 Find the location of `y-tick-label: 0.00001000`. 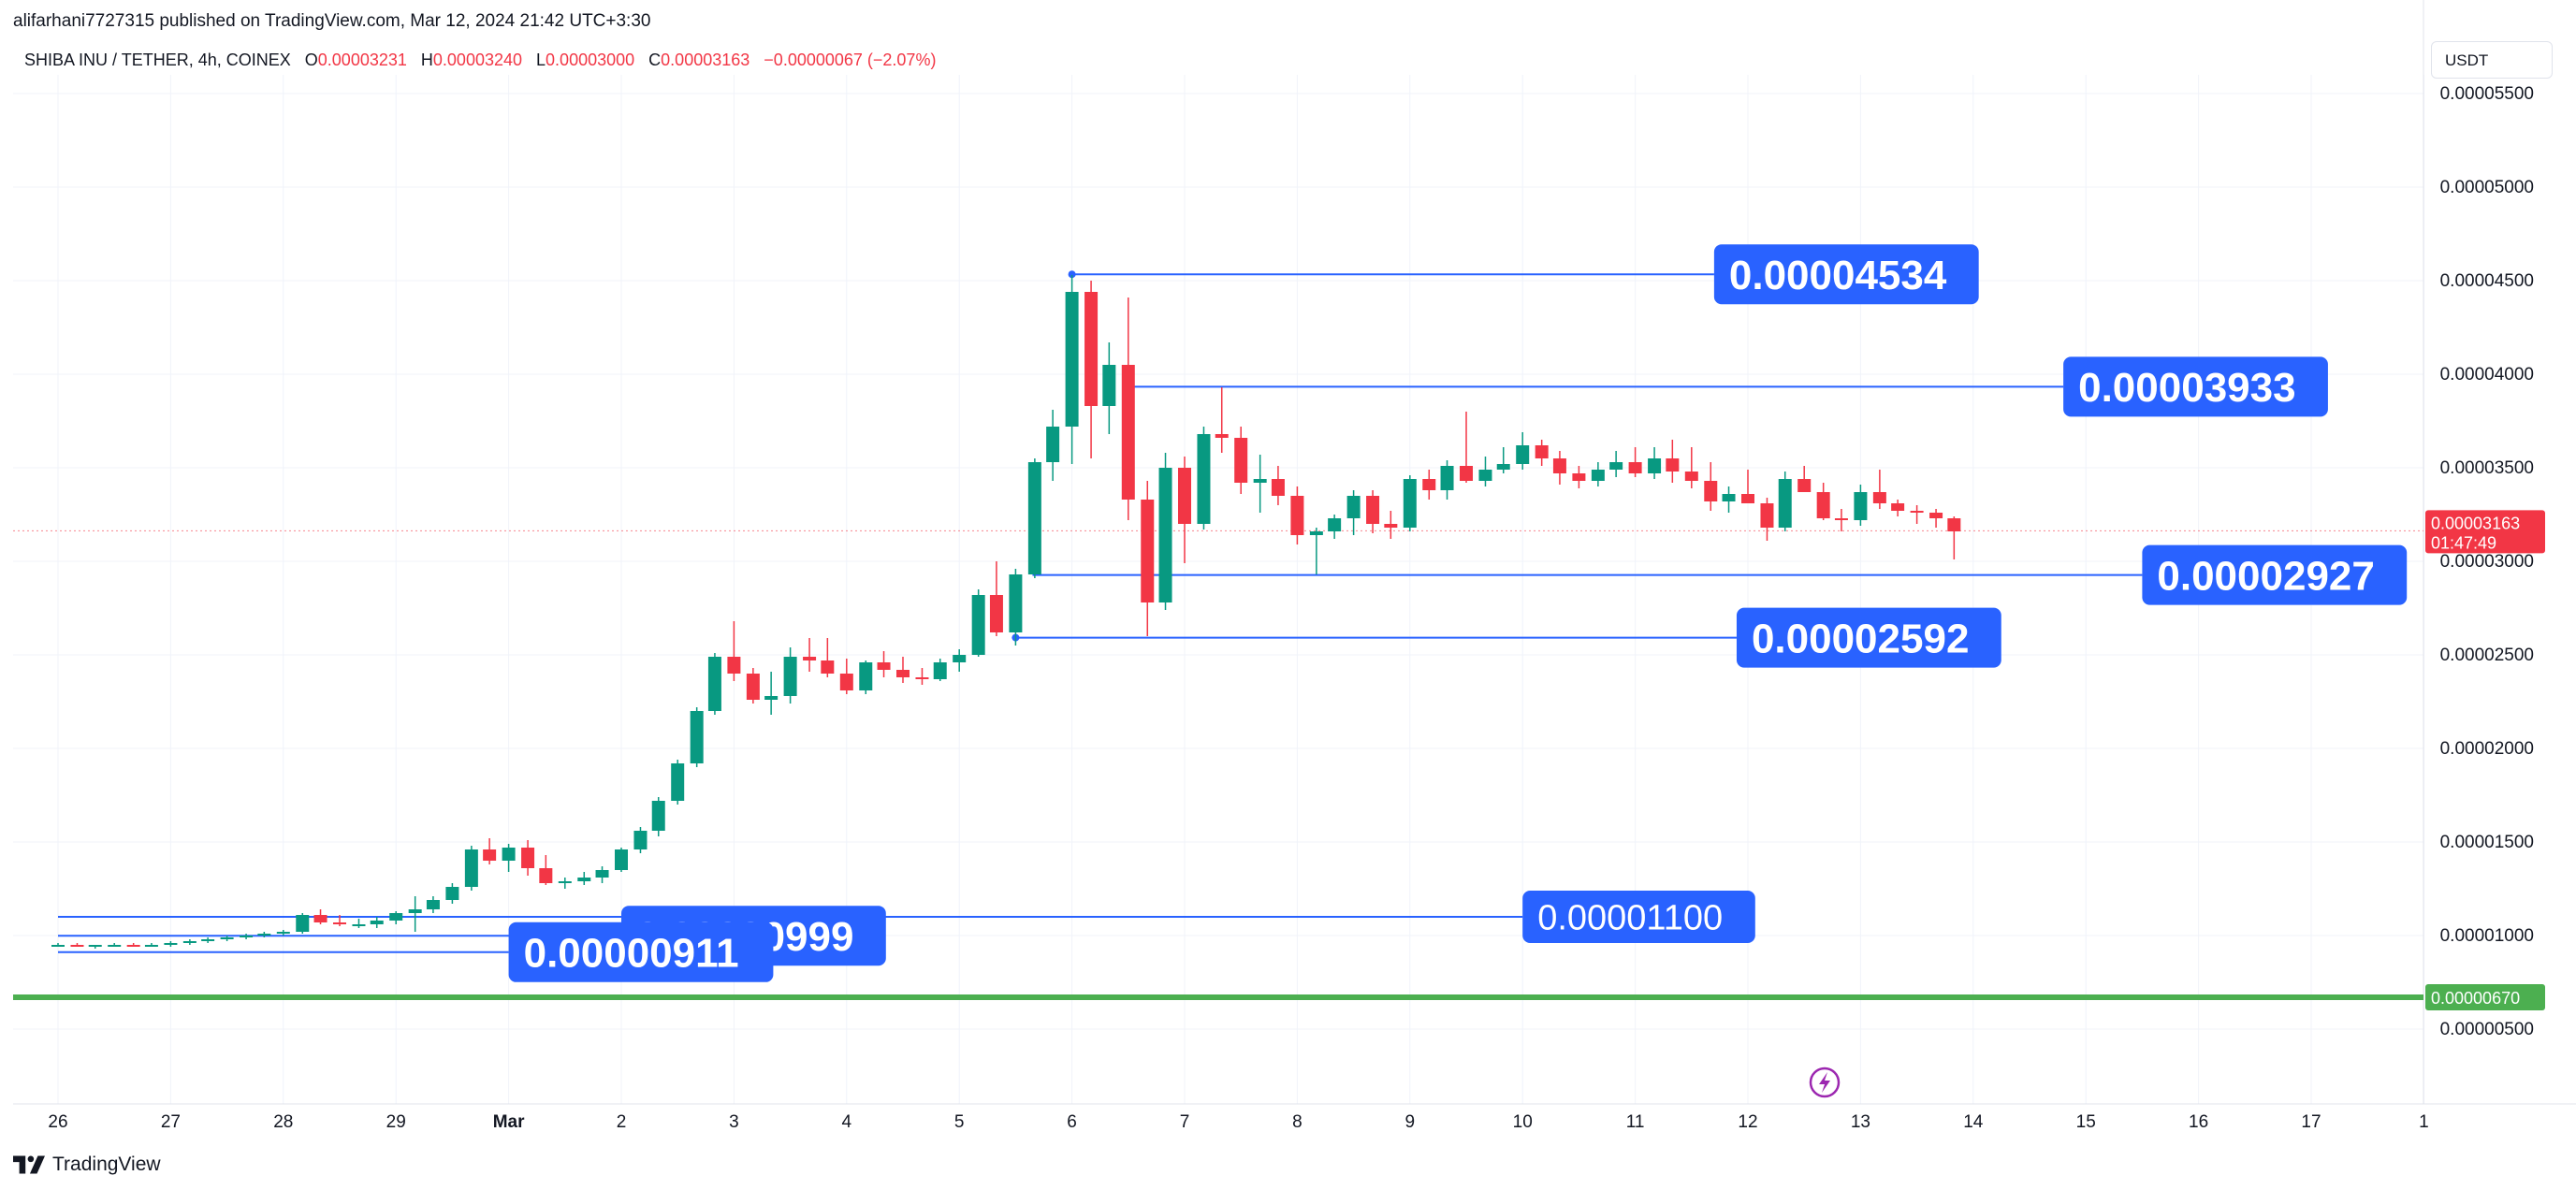

y-tick-label: 0.00001000 is located at coordinates (2487, 936).